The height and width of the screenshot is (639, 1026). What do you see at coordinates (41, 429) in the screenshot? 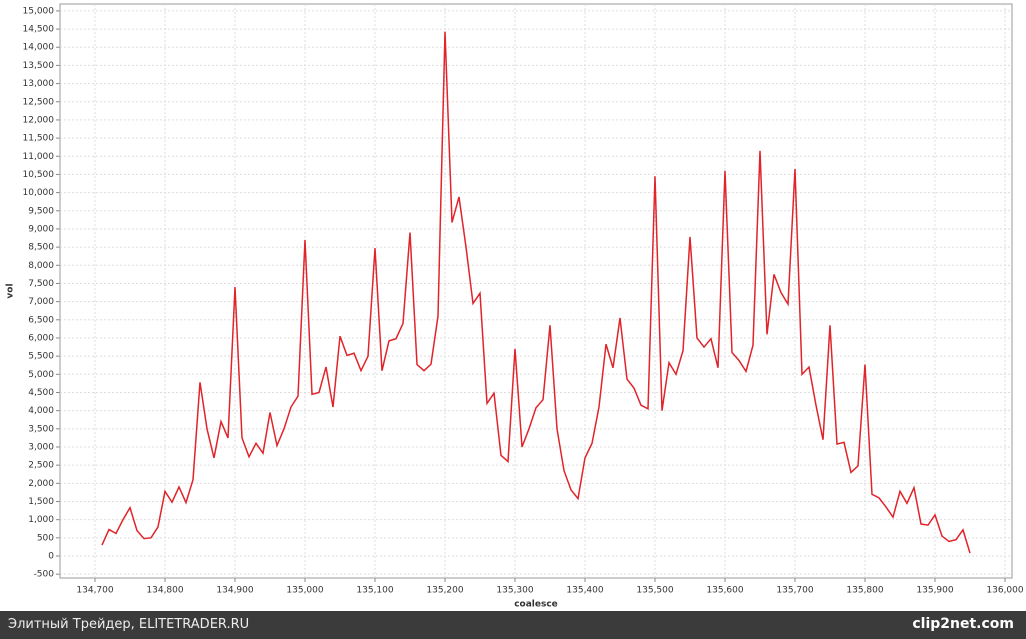
I see `y-tick-label: 3,500` at bounding box center [41, 429].